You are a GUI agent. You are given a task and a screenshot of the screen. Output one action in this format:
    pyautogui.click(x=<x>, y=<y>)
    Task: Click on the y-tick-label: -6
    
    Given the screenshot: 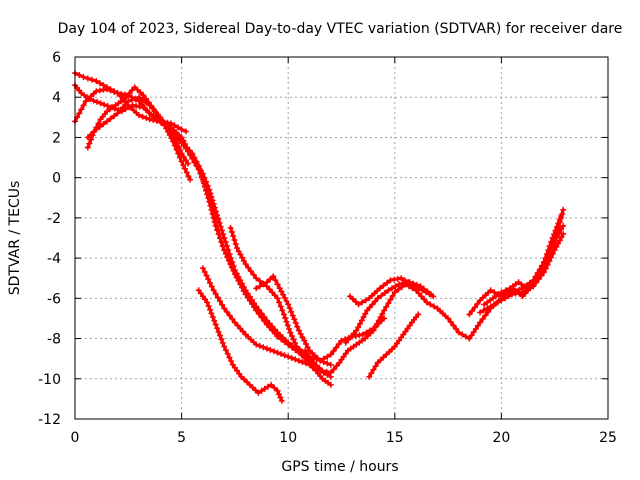 What is the action you would take?
    pyautogui.click(x=54, y=299)
    